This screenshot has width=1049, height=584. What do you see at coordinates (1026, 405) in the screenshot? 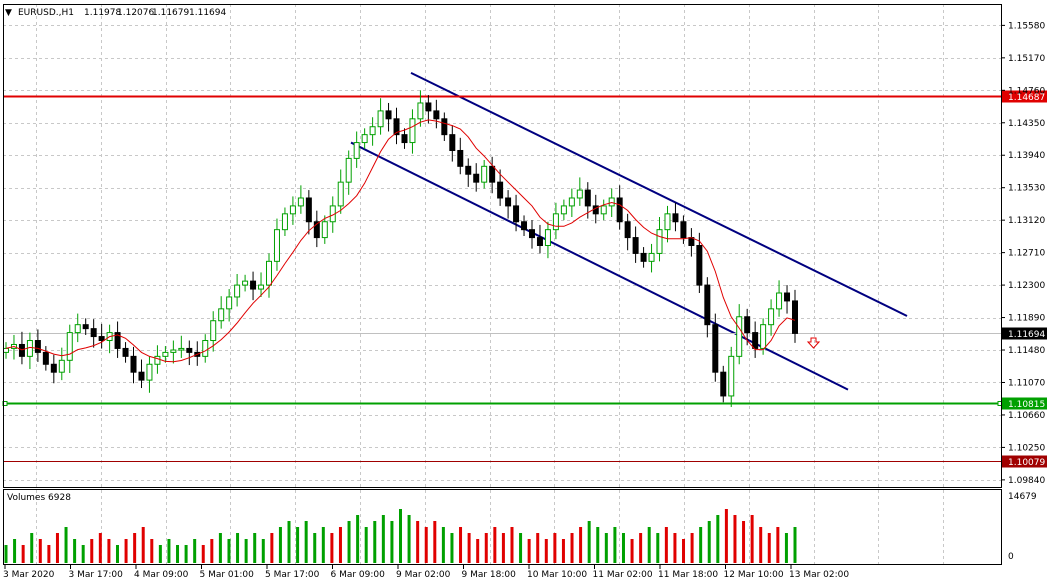
I see `level-tag-label-support: 1.10815` at bounding box center [1026, 405].